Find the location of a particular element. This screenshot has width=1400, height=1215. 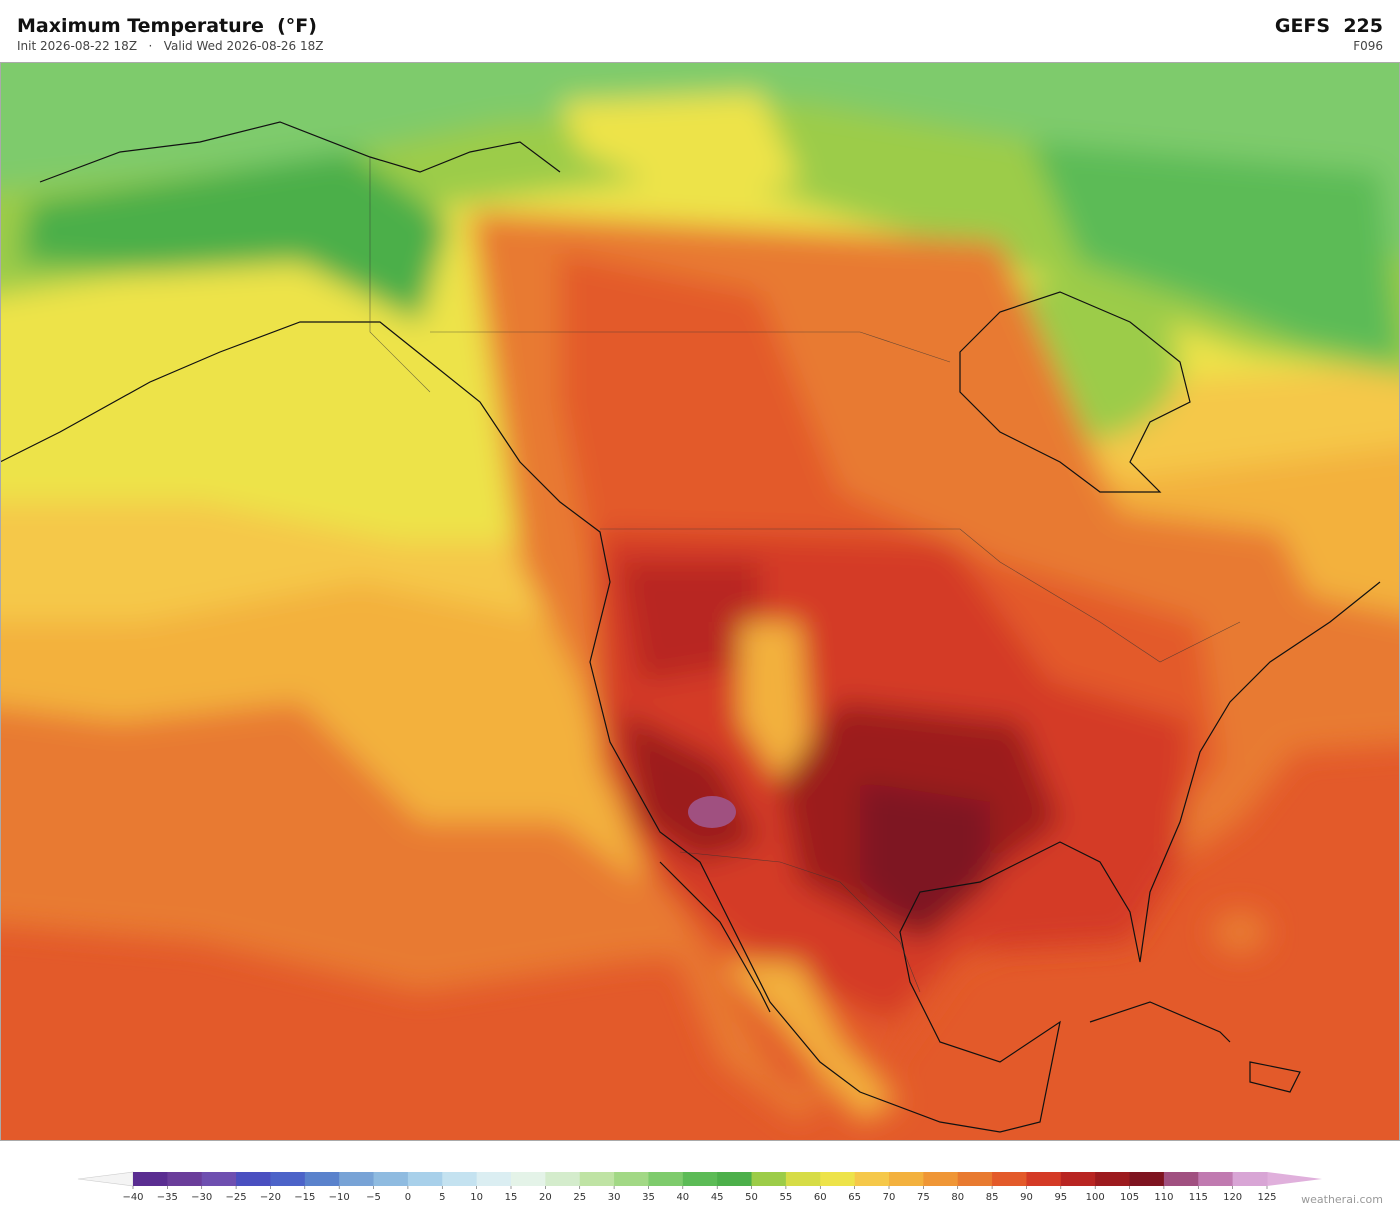

colorbar-tick-label: 55 is located at coordinates (786, 1197).